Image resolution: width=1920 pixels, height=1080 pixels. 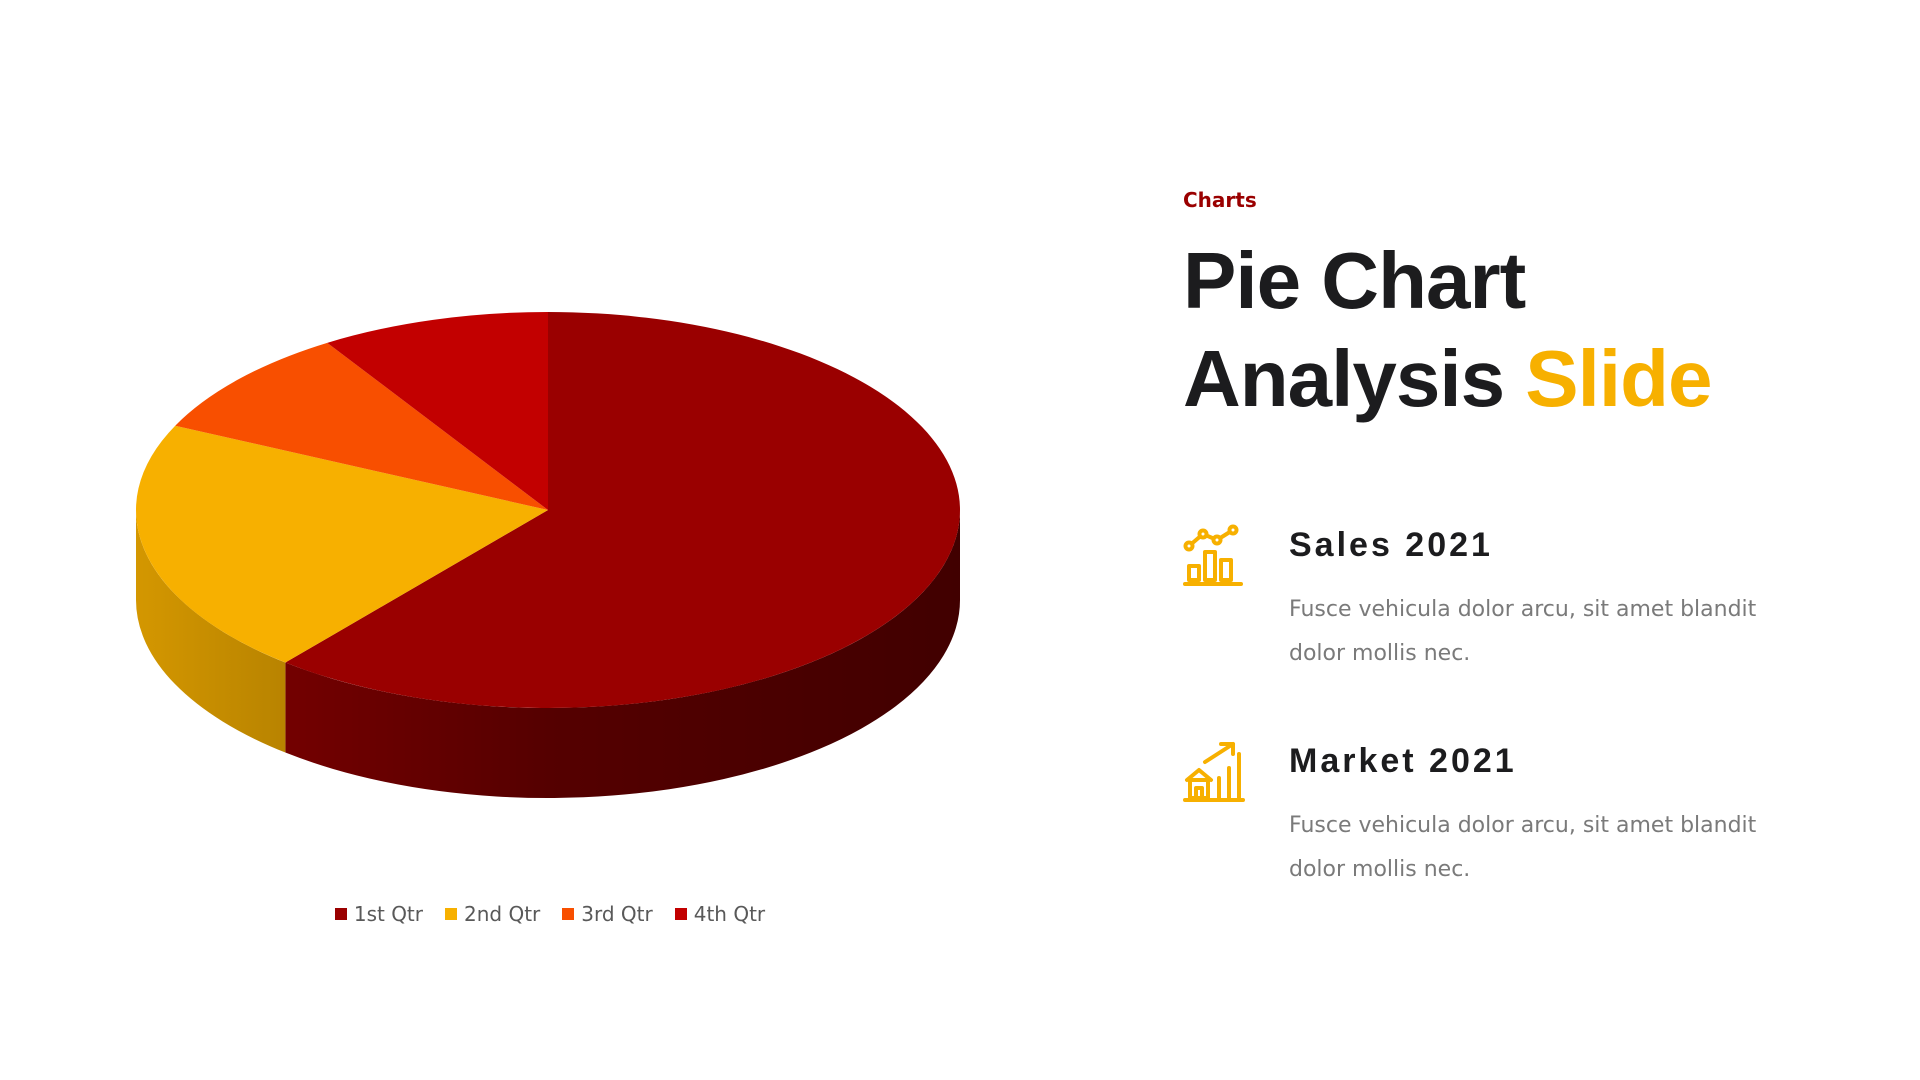 I want to click on title-accent-word: Slide, so click(x=1618, y=378).